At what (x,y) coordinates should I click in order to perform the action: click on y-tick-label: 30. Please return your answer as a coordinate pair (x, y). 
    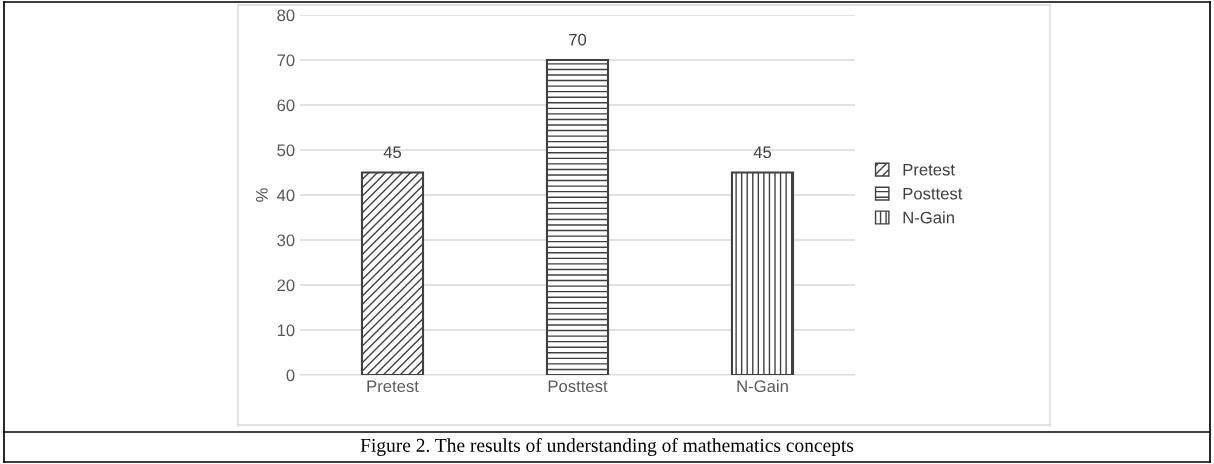
    Looking at the image, I should click on (286, 240).